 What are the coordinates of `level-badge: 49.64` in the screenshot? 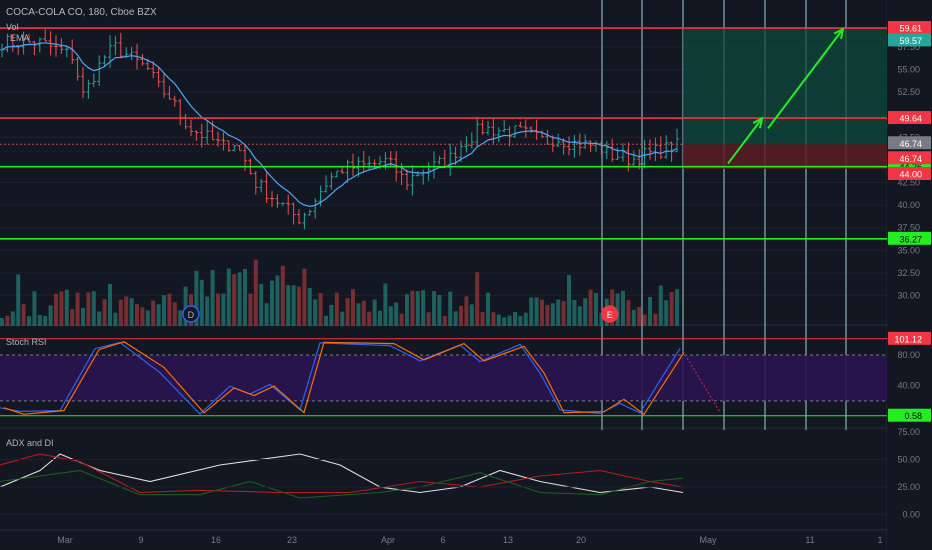 It's located at (910, 119).